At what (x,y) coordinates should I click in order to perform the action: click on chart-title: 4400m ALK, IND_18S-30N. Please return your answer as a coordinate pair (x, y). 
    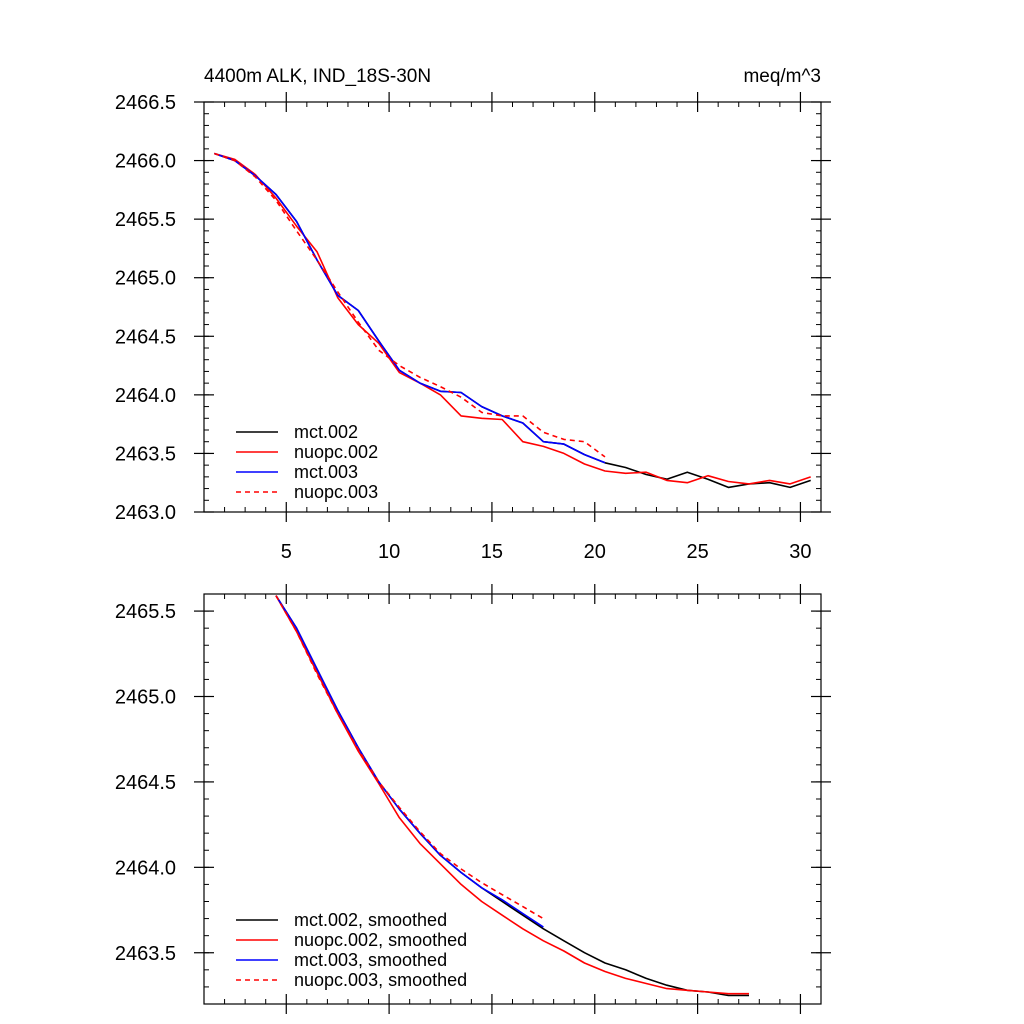
    Looking at the image, I should click on (317, 76).